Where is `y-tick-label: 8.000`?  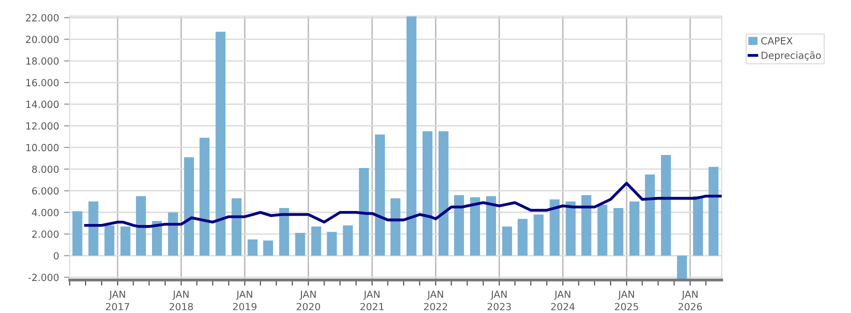 y-tick-label: 8.000 is located at coordinates (45, 169).